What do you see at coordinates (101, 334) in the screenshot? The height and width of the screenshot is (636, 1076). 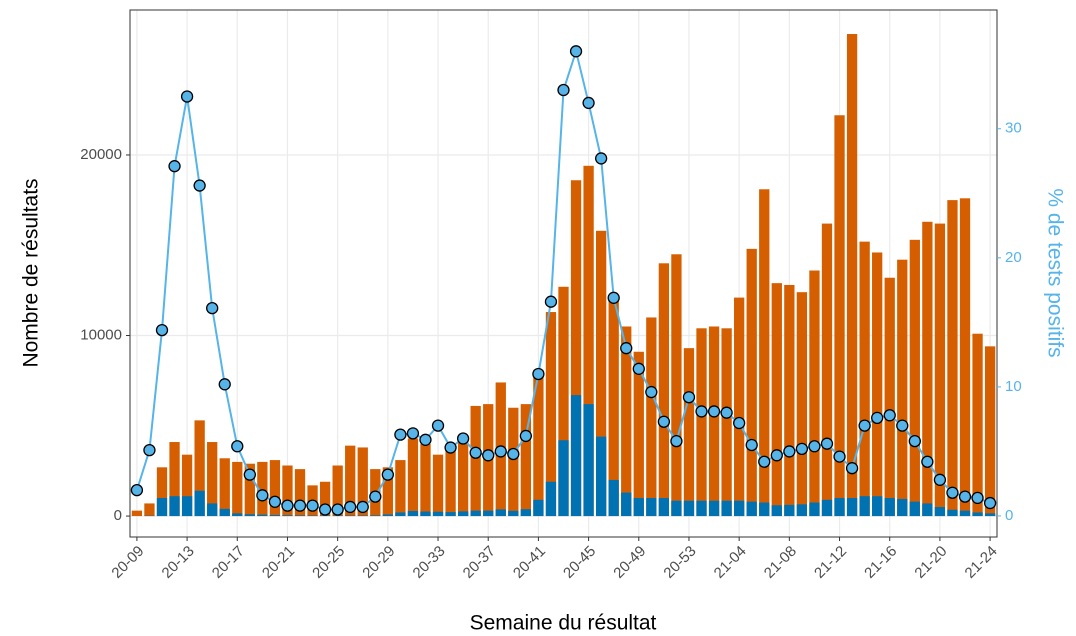 I see `y-tick-label: 10000` at bounding box center [101, 334].